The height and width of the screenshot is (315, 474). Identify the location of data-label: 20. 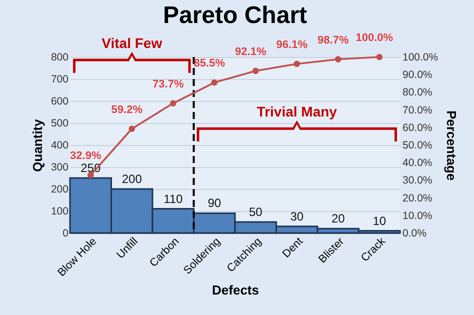
(338, 219).